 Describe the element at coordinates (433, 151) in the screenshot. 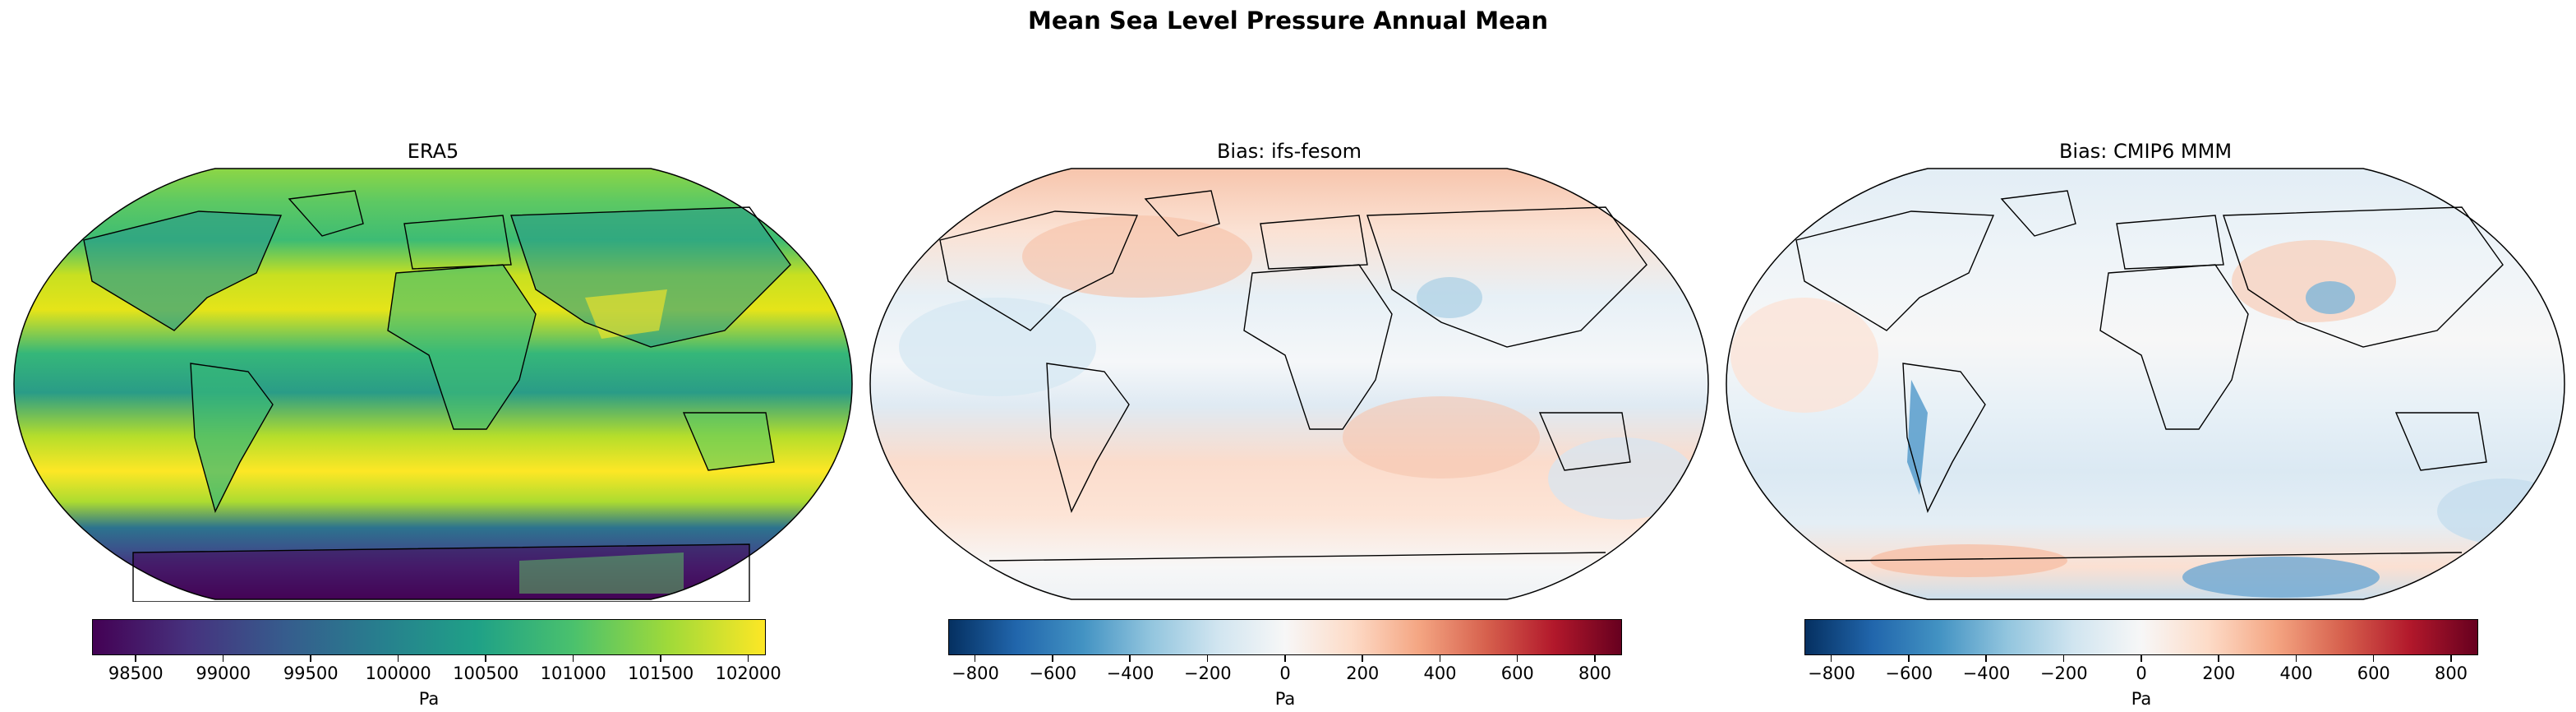

I see `panel-title: ERA5` at that location.